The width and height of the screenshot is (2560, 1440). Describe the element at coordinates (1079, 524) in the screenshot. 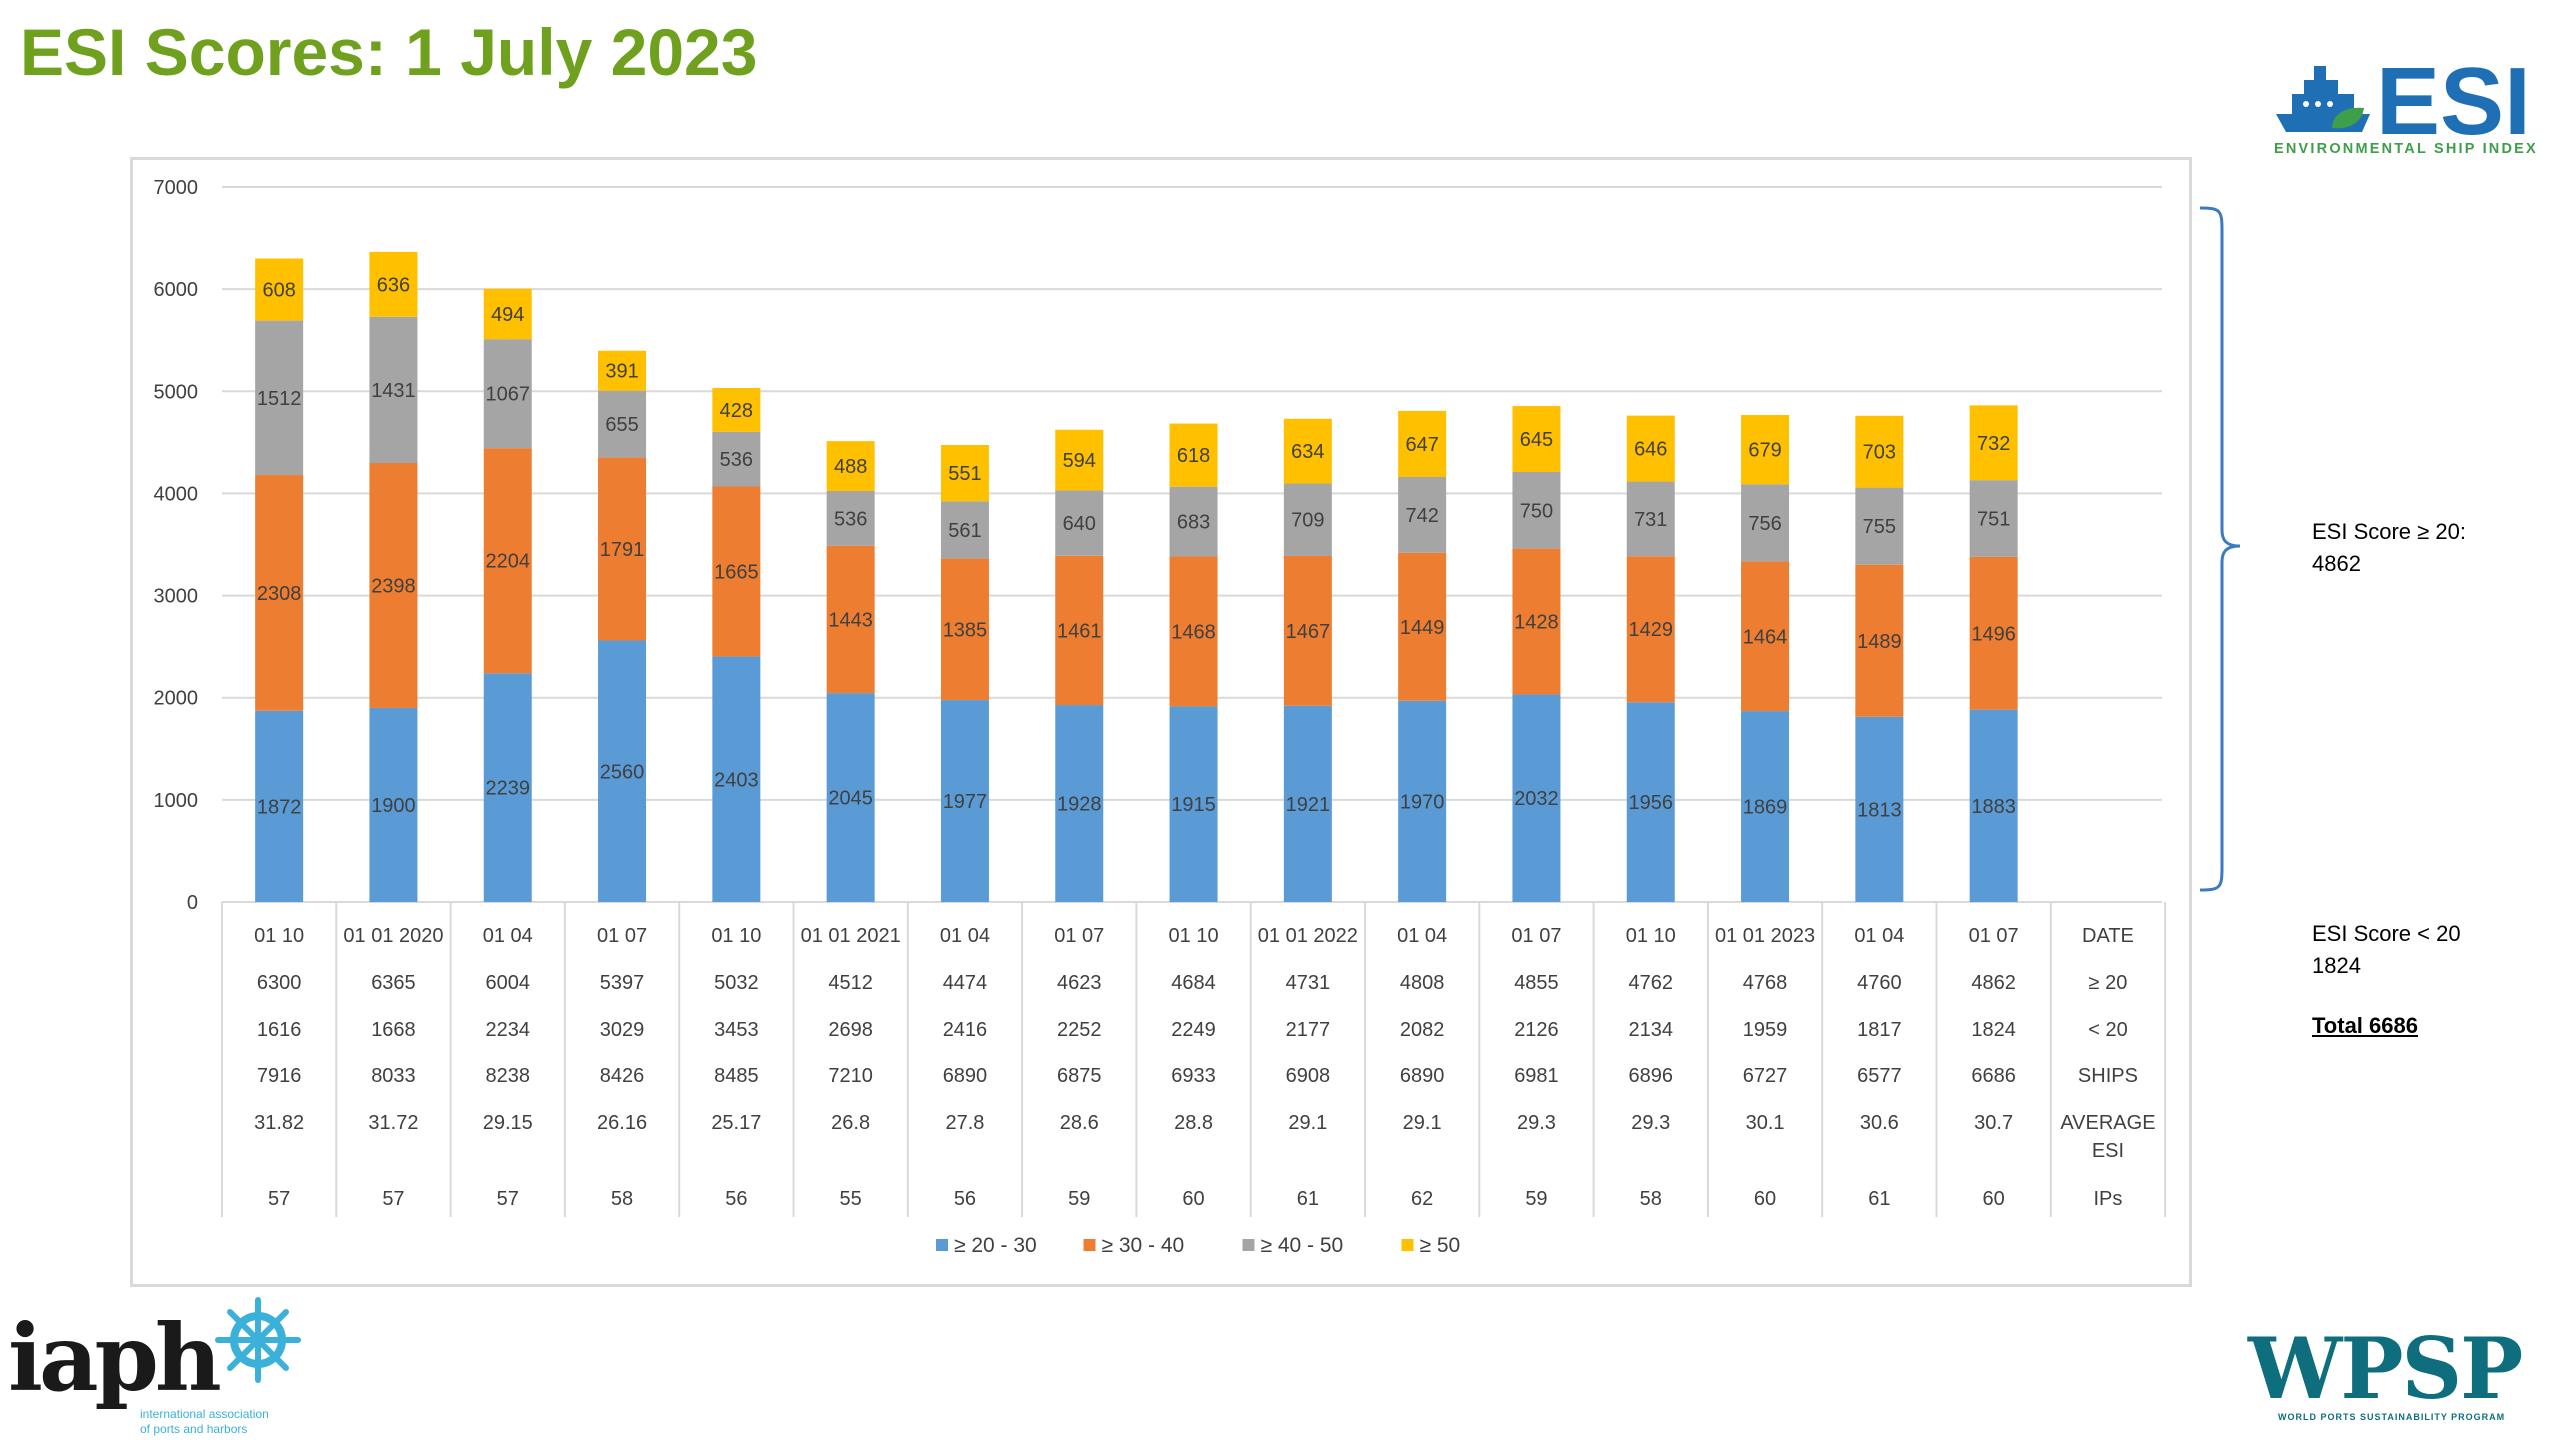

I see `bar-value-label: 640` at that location.